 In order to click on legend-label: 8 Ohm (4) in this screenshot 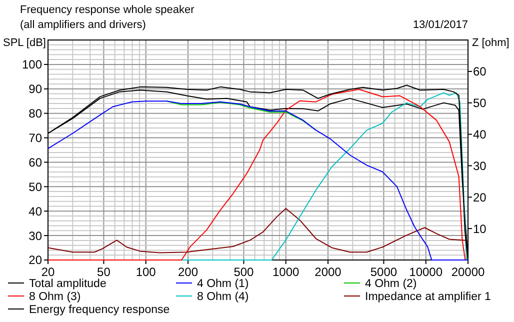, I will do `click(223, 297)`.